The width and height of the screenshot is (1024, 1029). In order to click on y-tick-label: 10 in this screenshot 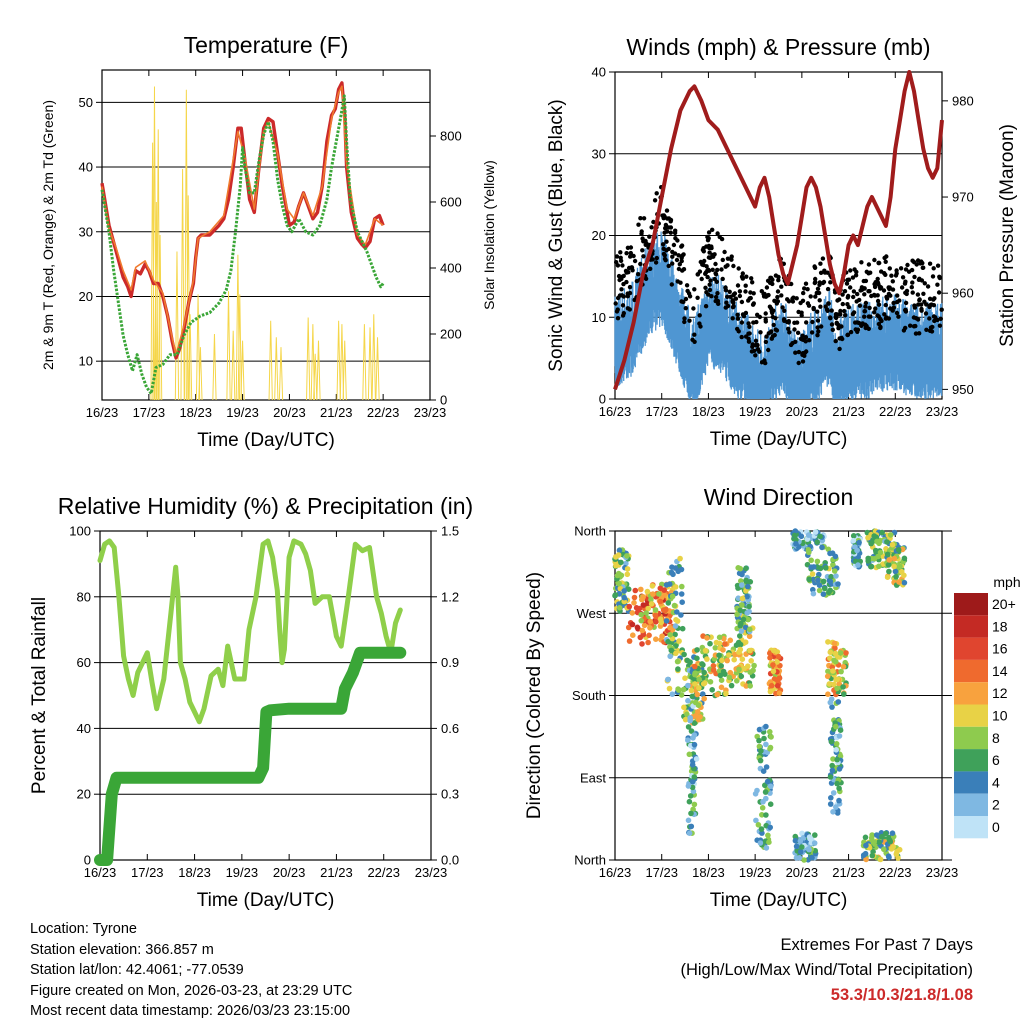, I will do `click(599, 317)`.